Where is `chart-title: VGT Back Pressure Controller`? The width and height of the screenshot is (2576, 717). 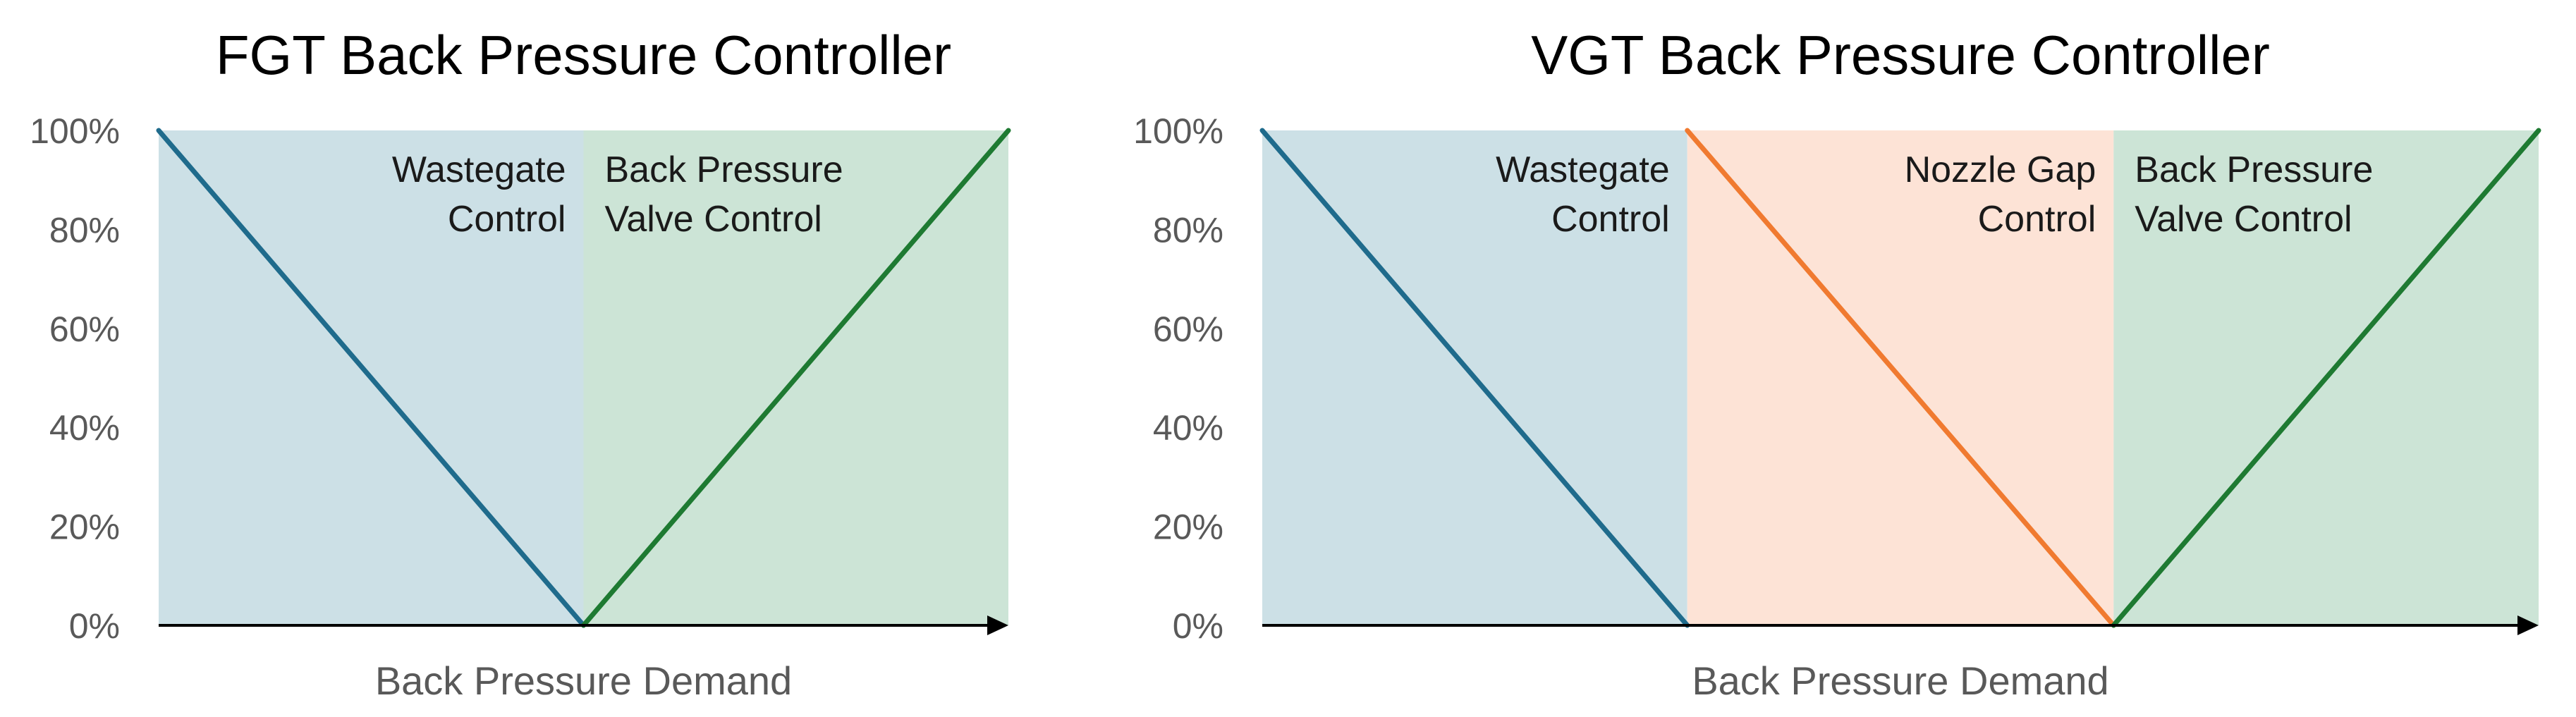
chart-title: VGT Back Pressure Controller is located at coordinates (1901, 55).